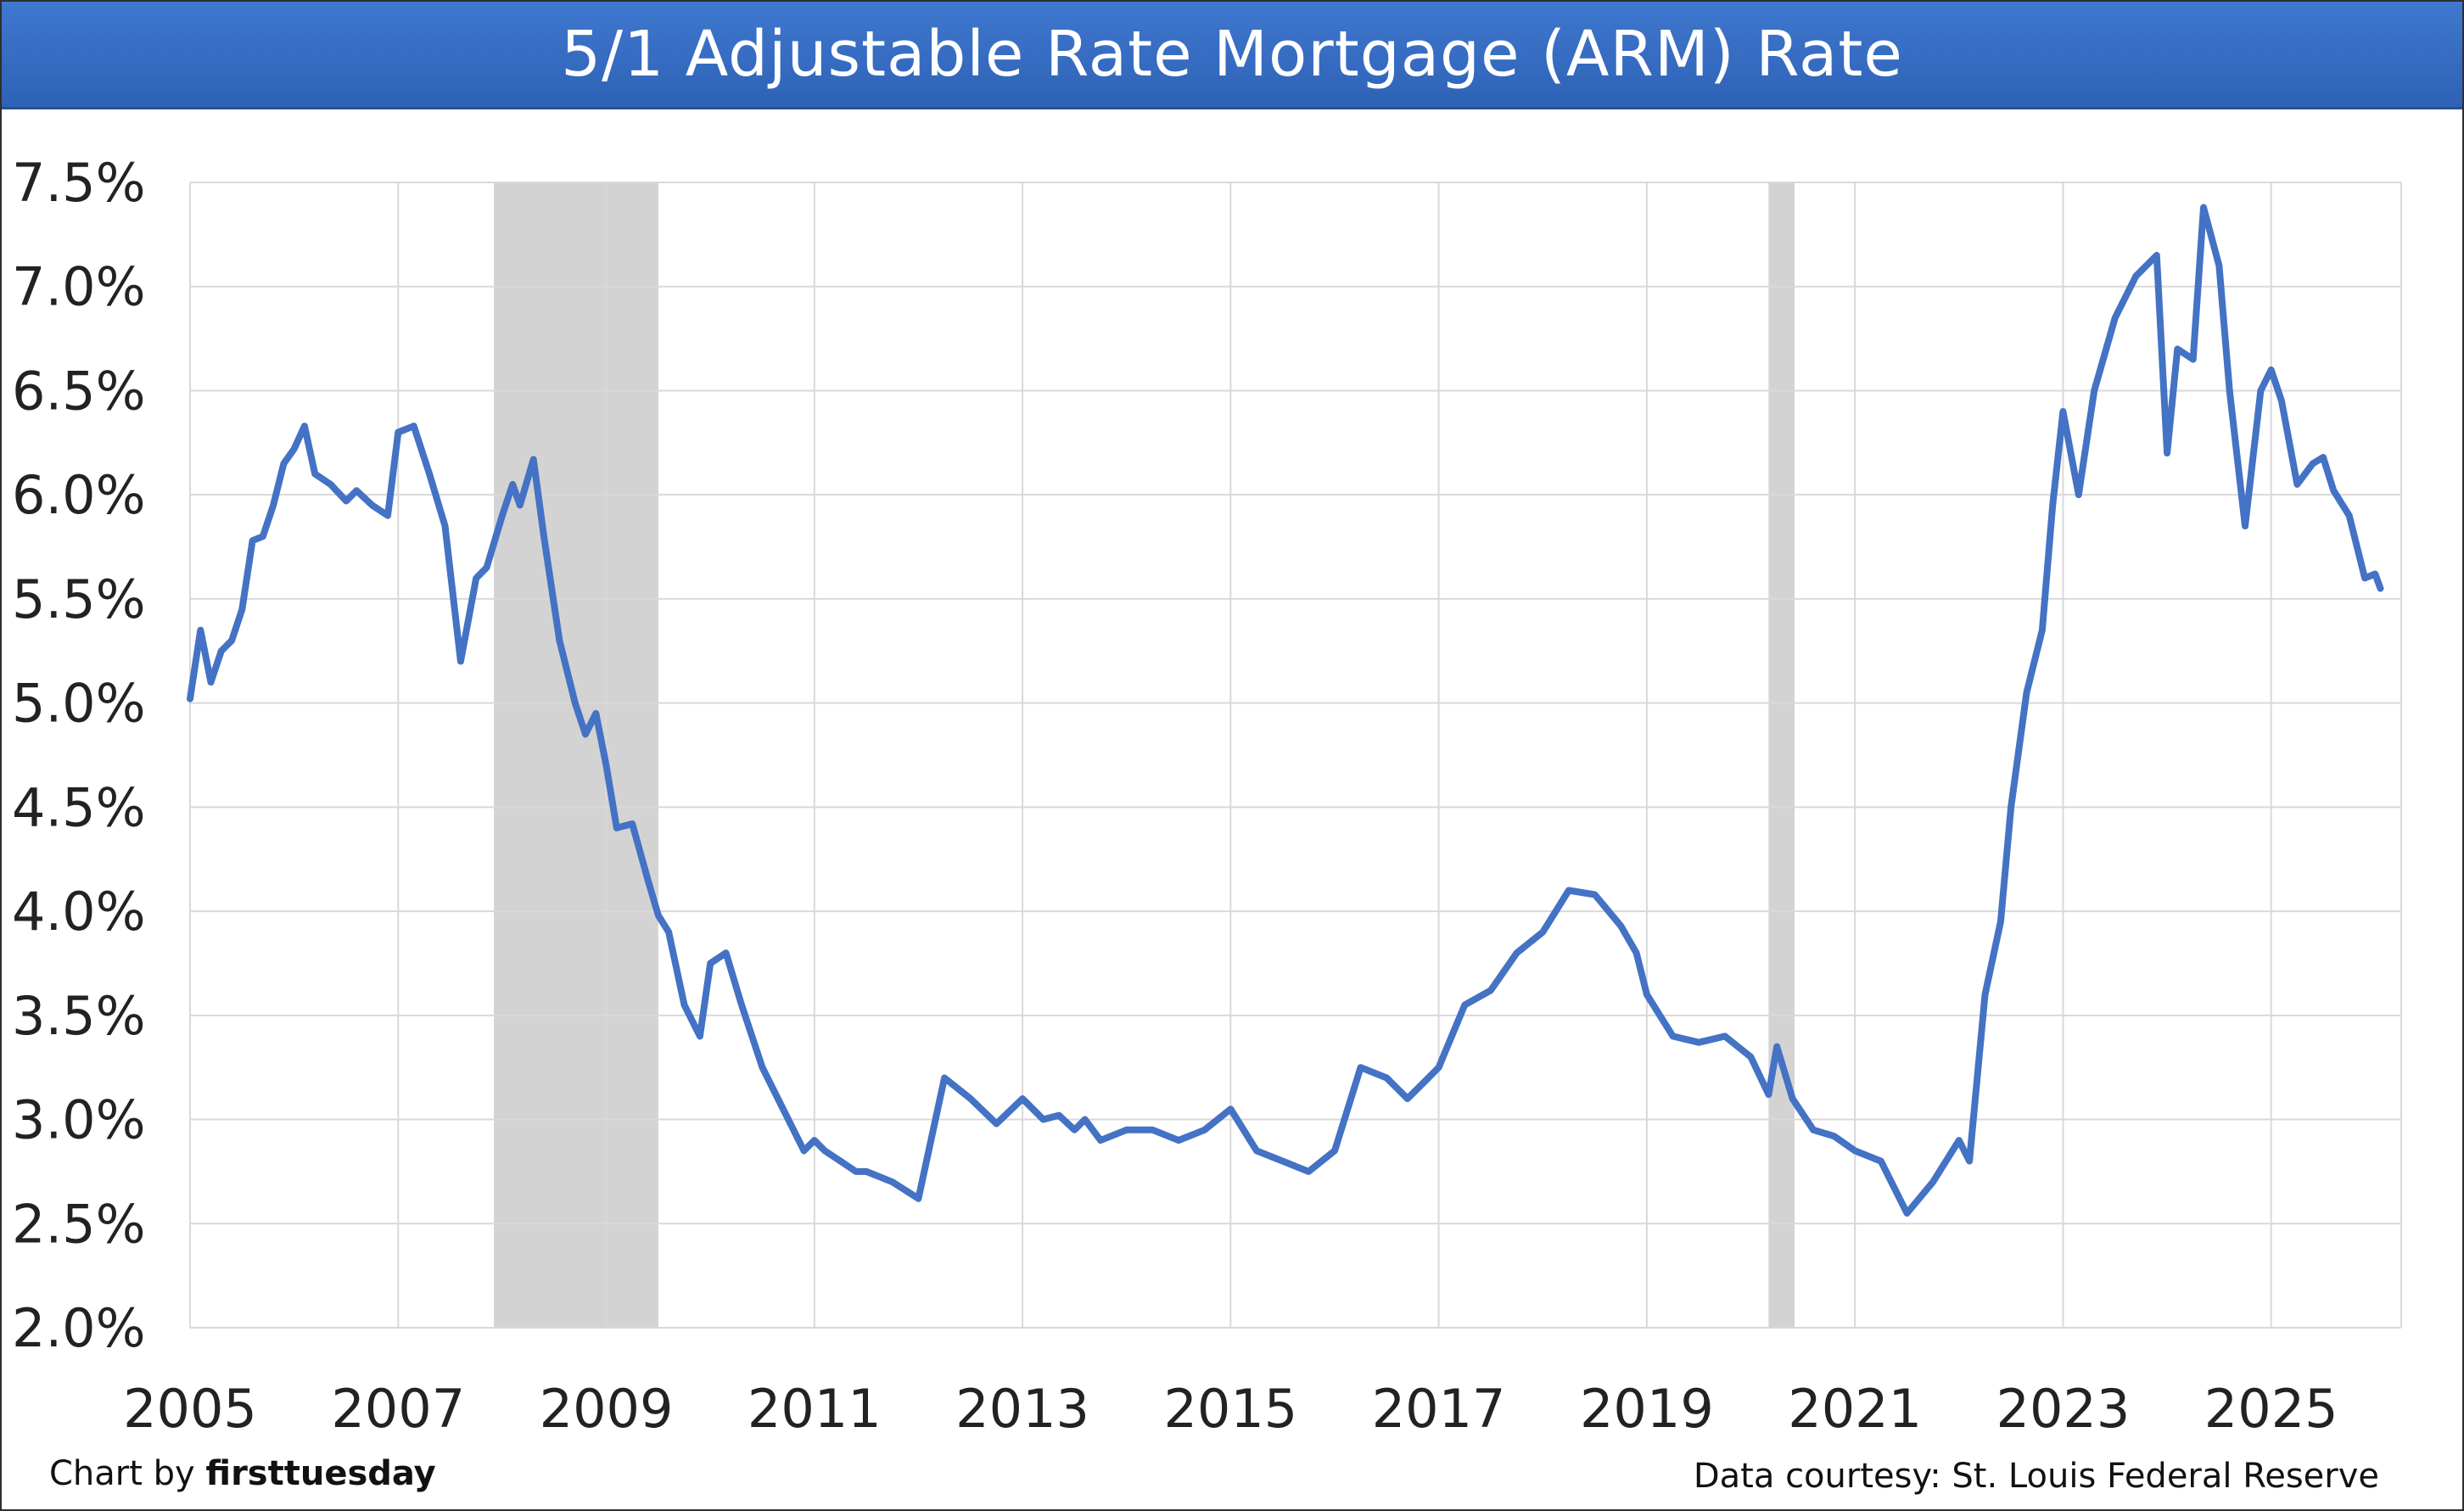 This screenshot has height=1511, width=2464. What do you see at coordinates (815, 1409) in the screenshot?
I see `x-tick-label: 2011` at bounding box center [815, 1409].